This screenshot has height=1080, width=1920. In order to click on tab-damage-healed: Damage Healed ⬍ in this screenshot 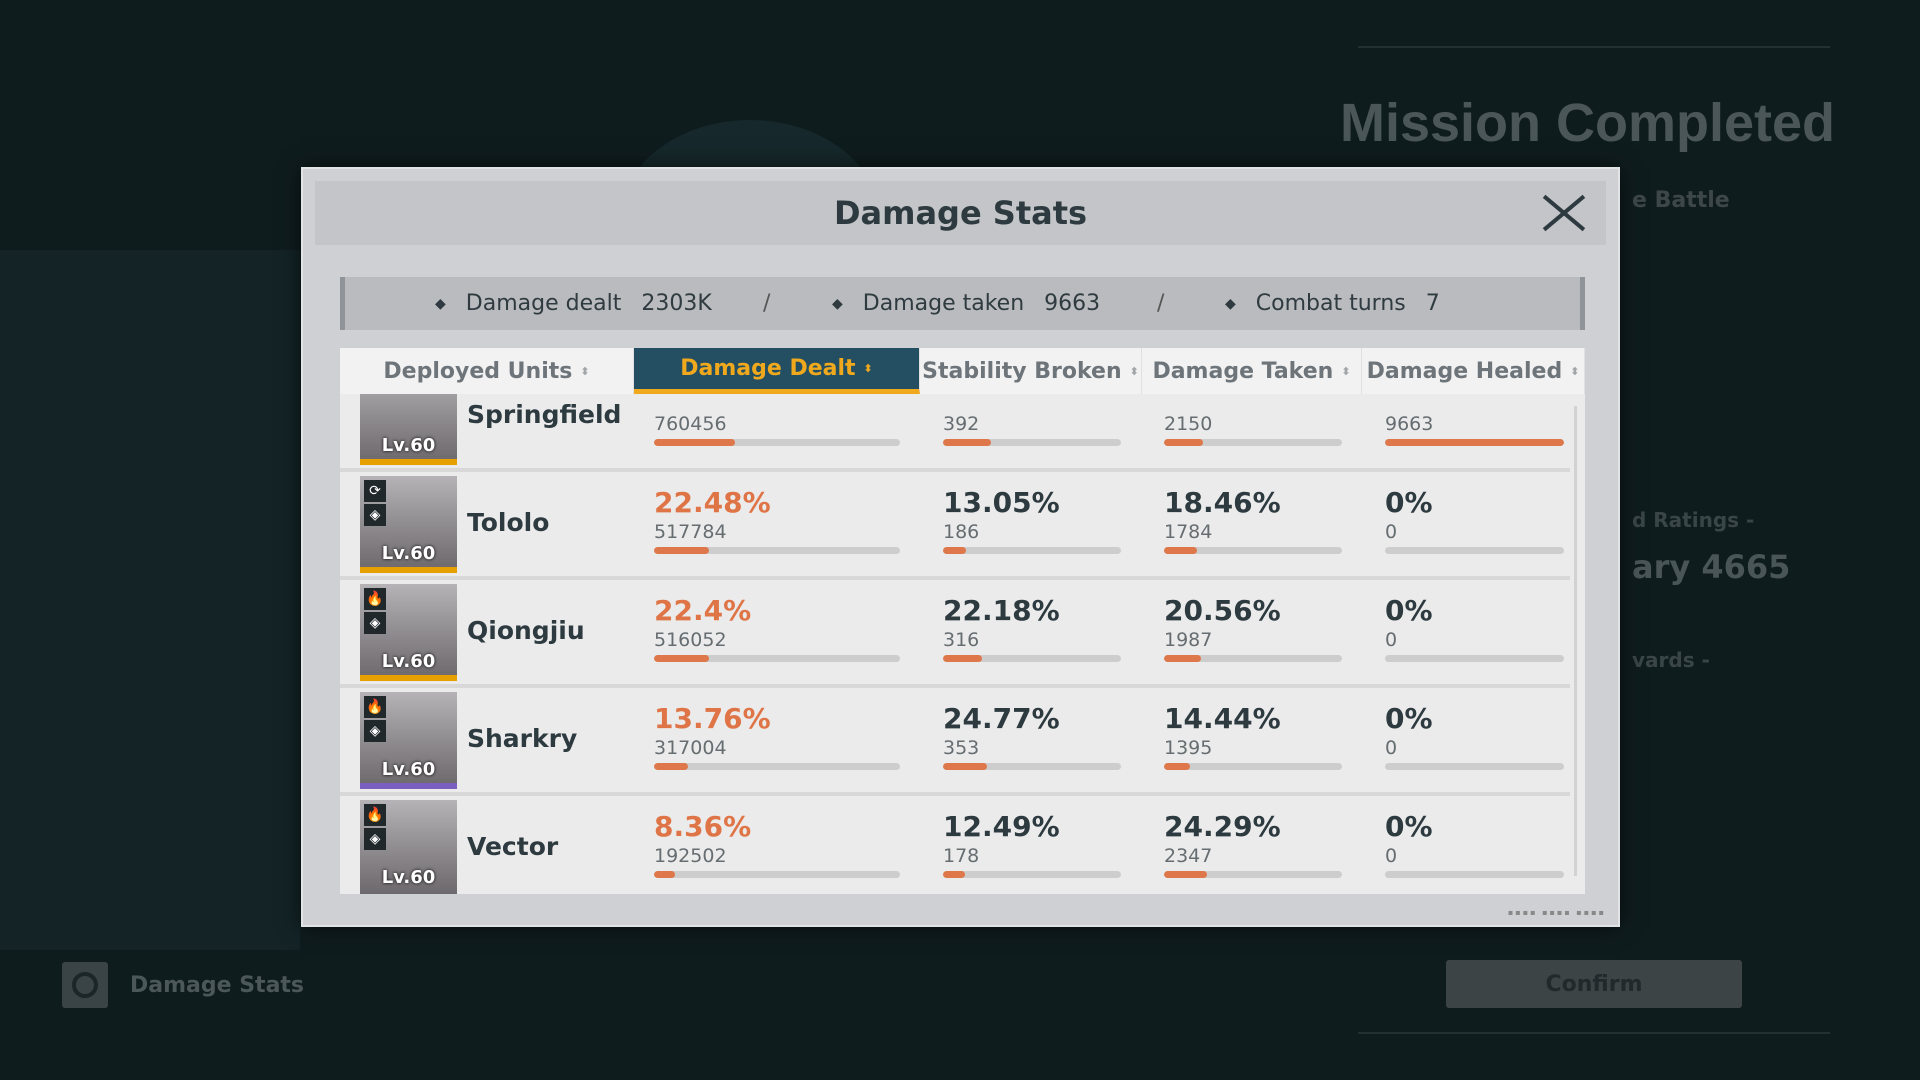, I will do `click(1473, 371)`.